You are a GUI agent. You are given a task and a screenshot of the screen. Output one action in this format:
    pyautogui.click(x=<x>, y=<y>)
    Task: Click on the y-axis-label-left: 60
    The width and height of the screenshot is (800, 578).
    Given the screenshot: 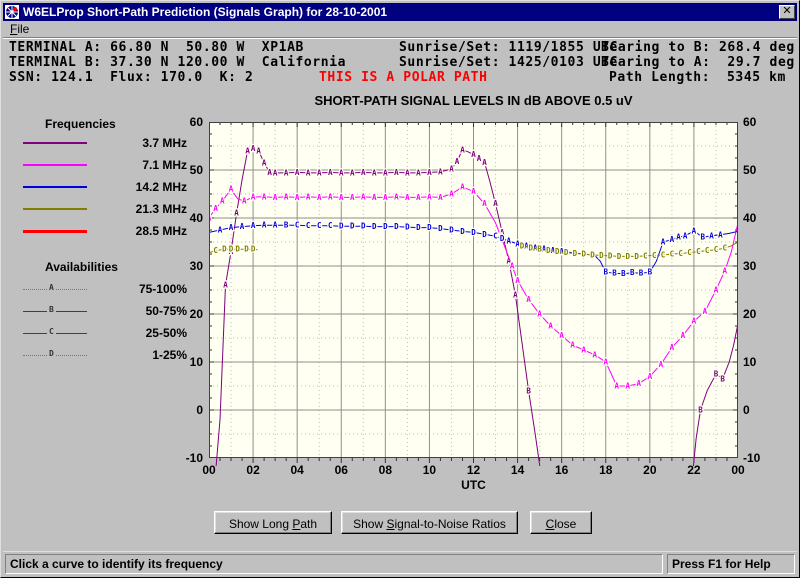 What is the action you would take?
    pyautogui.click(x=196, y=122)
    